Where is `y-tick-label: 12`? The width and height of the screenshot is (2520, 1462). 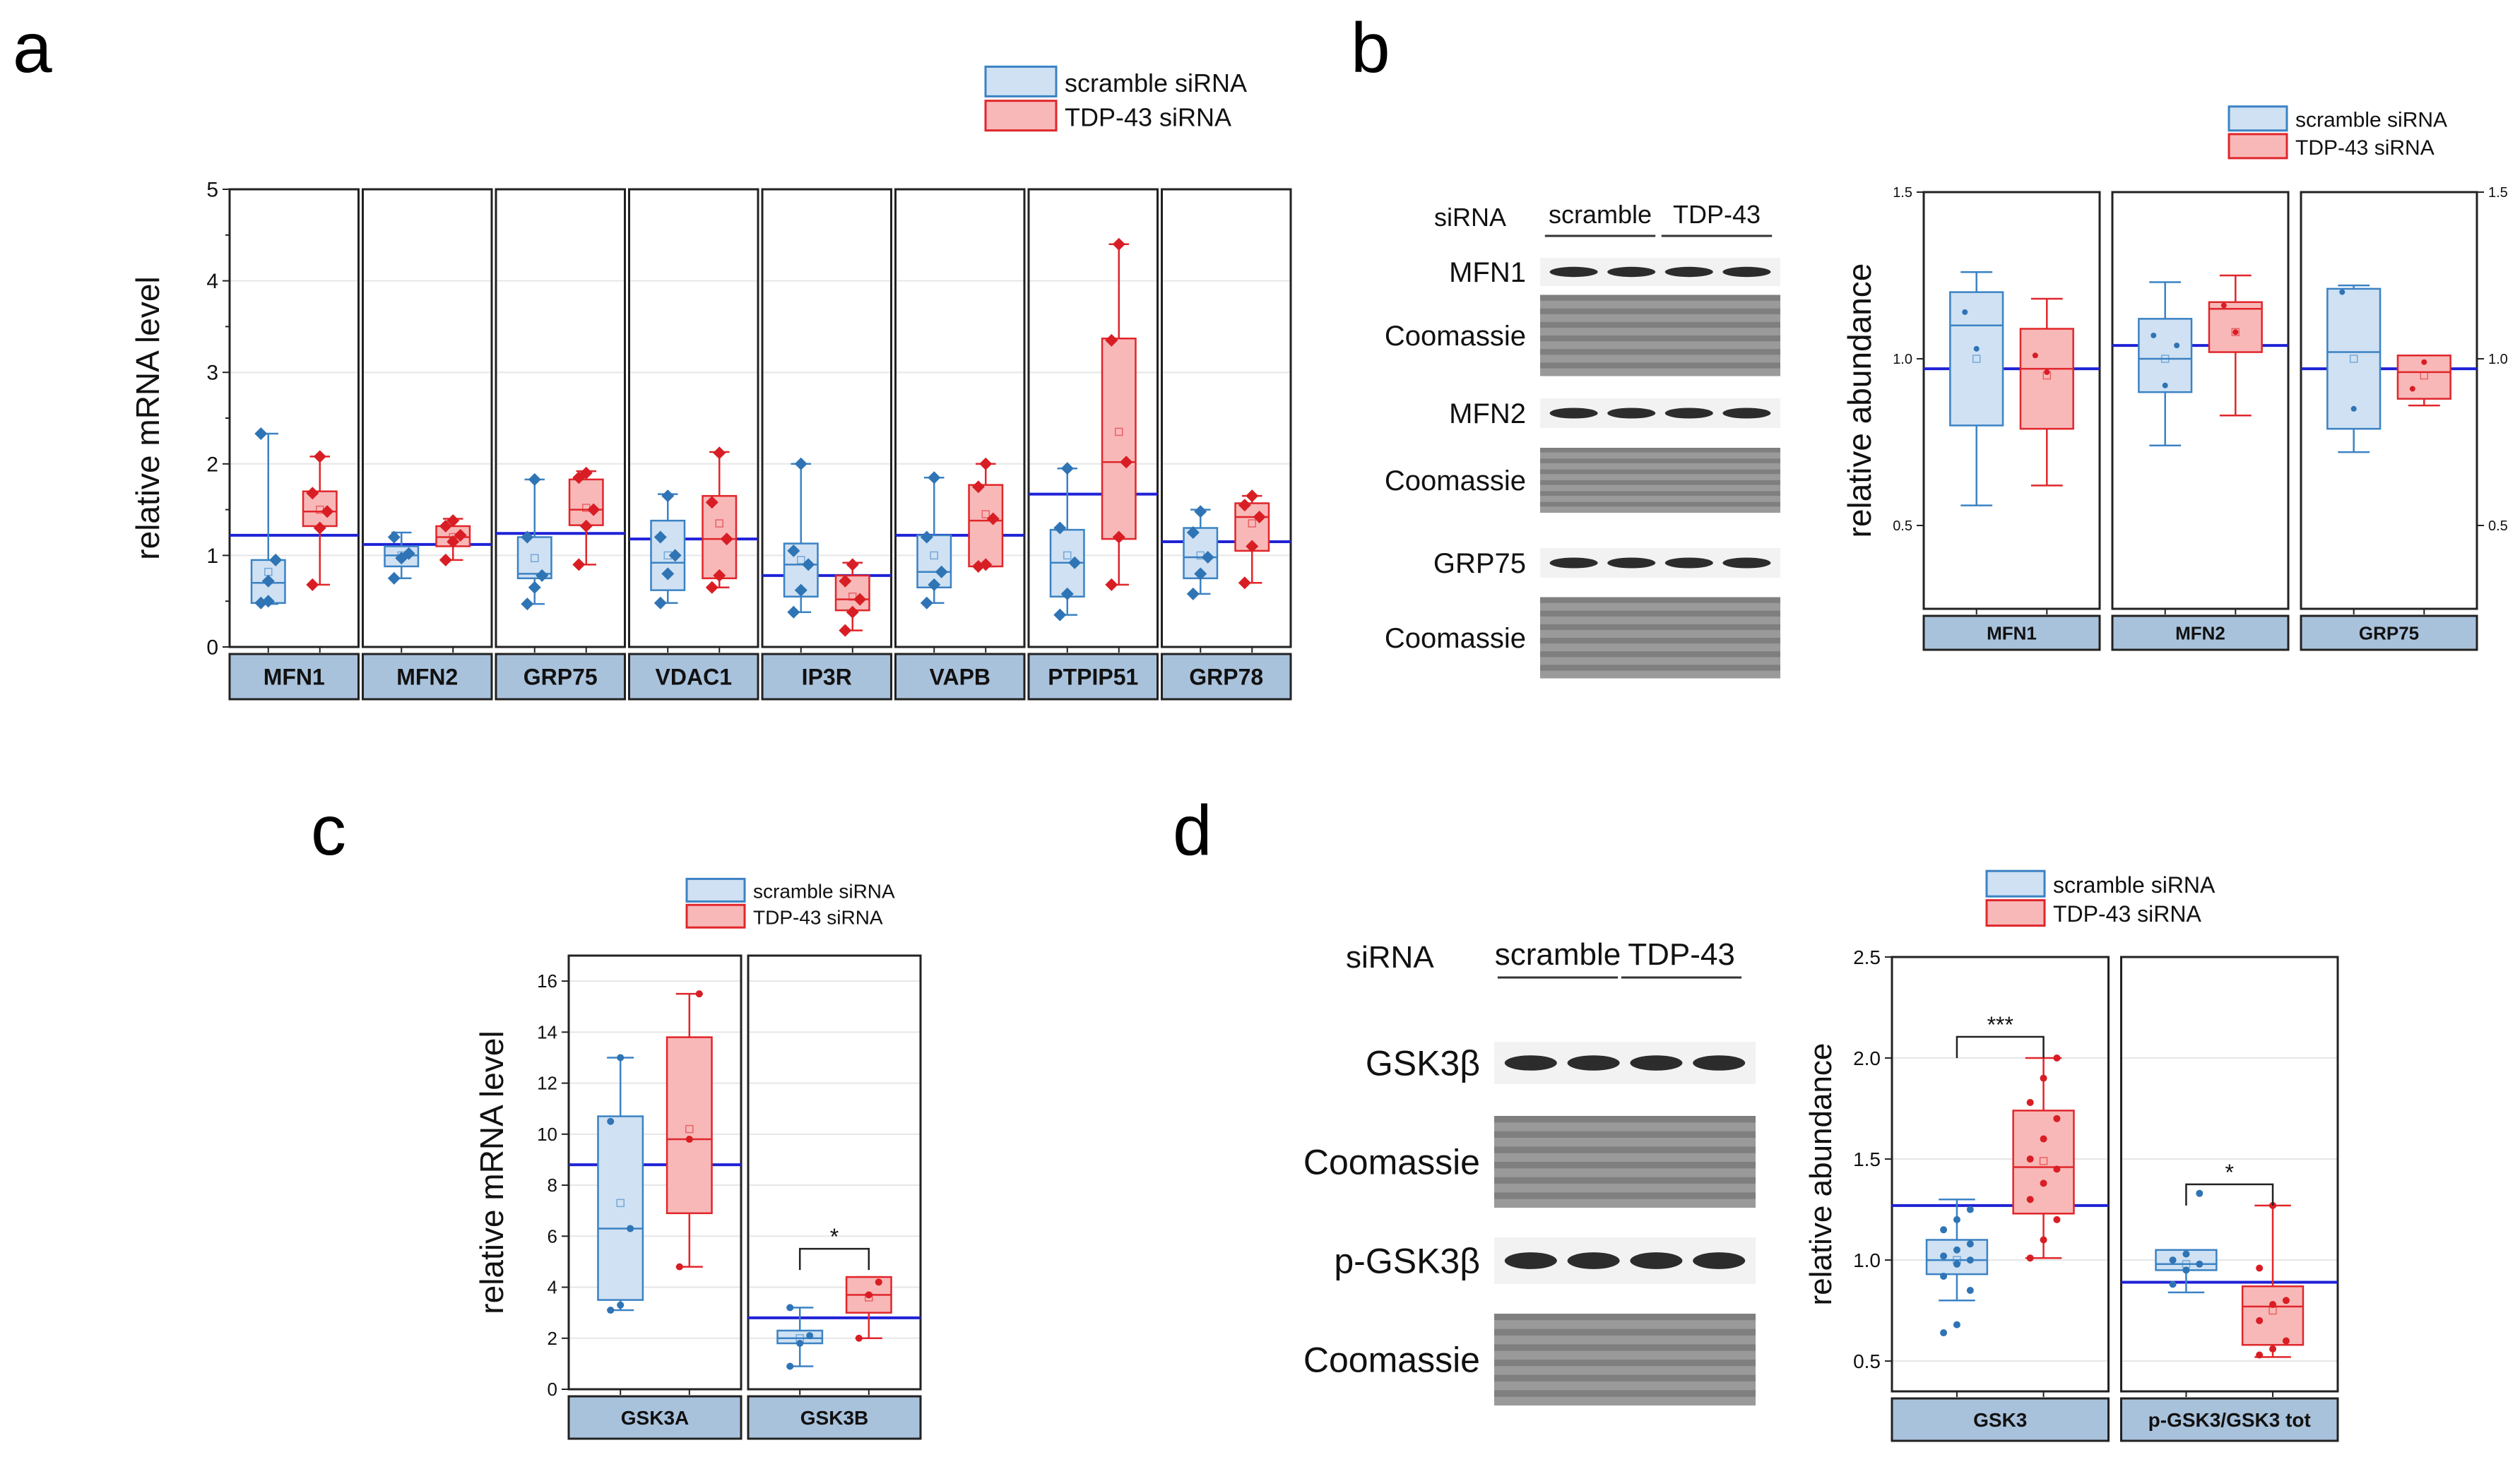
y-tick-label: 12 is located at coordinates (547, 1083).